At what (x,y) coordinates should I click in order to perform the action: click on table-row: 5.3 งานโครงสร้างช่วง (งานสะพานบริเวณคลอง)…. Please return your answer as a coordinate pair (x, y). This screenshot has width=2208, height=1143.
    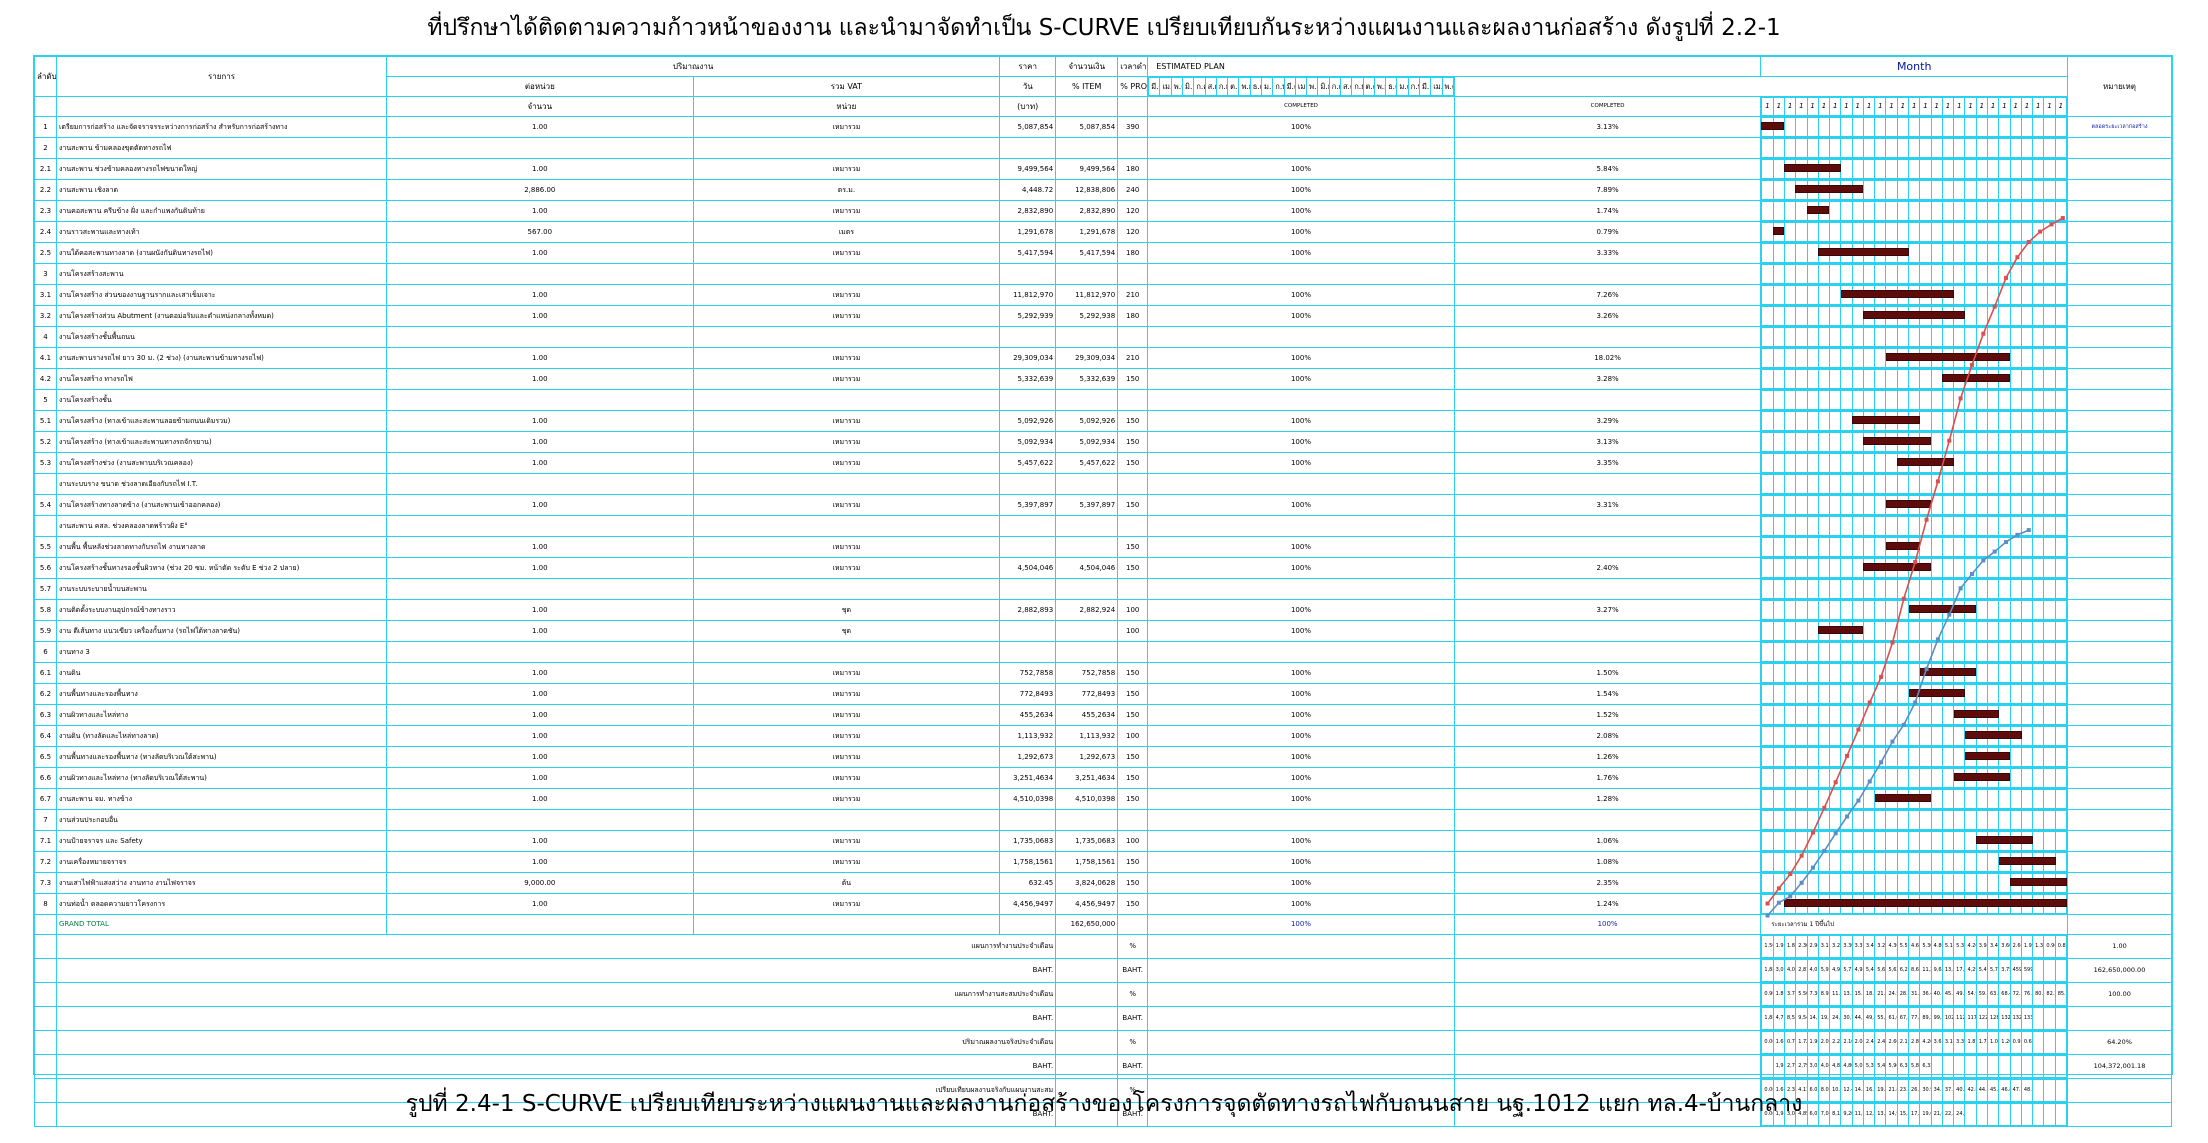
    Looking at the image, I should click on (1103, 463).